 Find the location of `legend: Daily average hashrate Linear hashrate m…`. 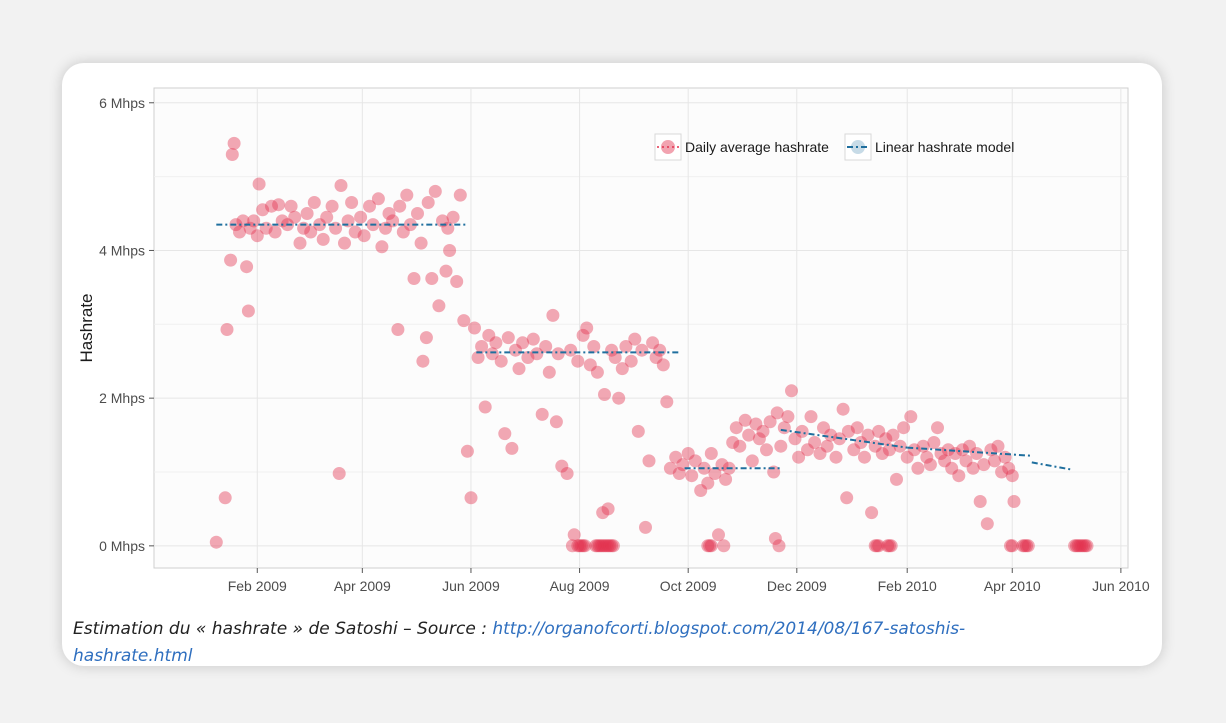

legend: Daily average hashrate Linear hashrate m… is located at coordinates (834, 147).